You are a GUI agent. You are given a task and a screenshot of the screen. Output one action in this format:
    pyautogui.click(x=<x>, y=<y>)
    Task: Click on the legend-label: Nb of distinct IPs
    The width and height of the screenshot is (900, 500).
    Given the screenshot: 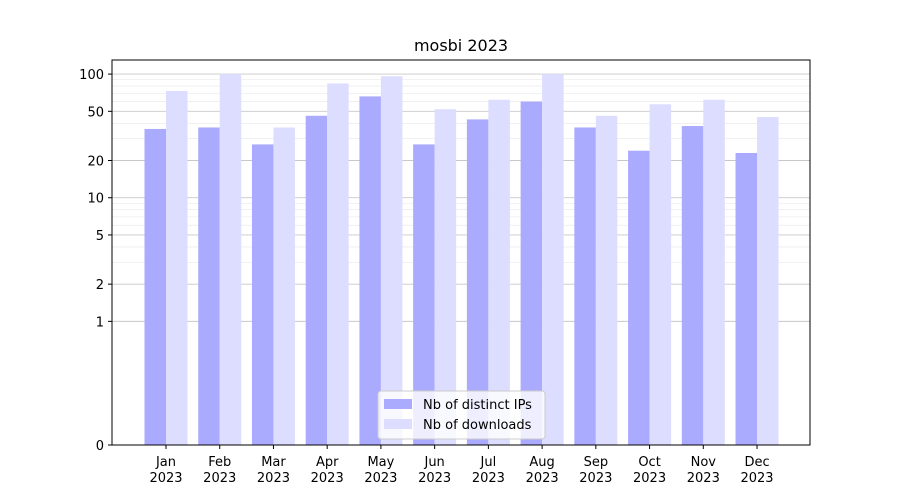 What is the action you would take?
    pyautogui.click(x=477, y=405)
    